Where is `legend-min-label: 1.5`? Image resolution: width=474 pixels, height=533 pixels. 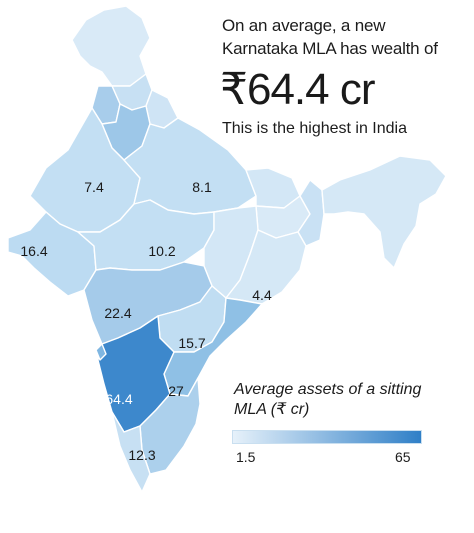
legend-min-label: 1.5 is located at coordinates (246, 457).